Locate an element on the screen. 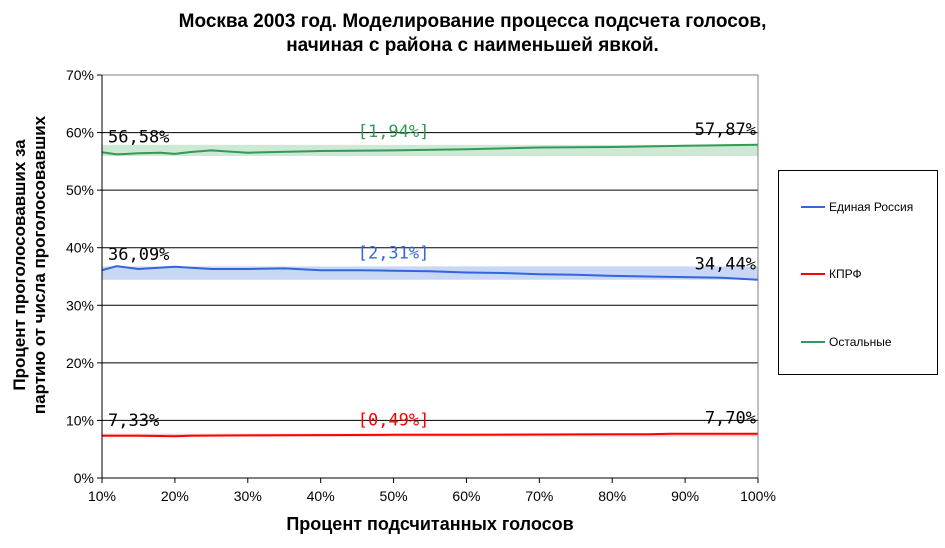  y-tick-label: 10% is located at coordinates (80, 420).